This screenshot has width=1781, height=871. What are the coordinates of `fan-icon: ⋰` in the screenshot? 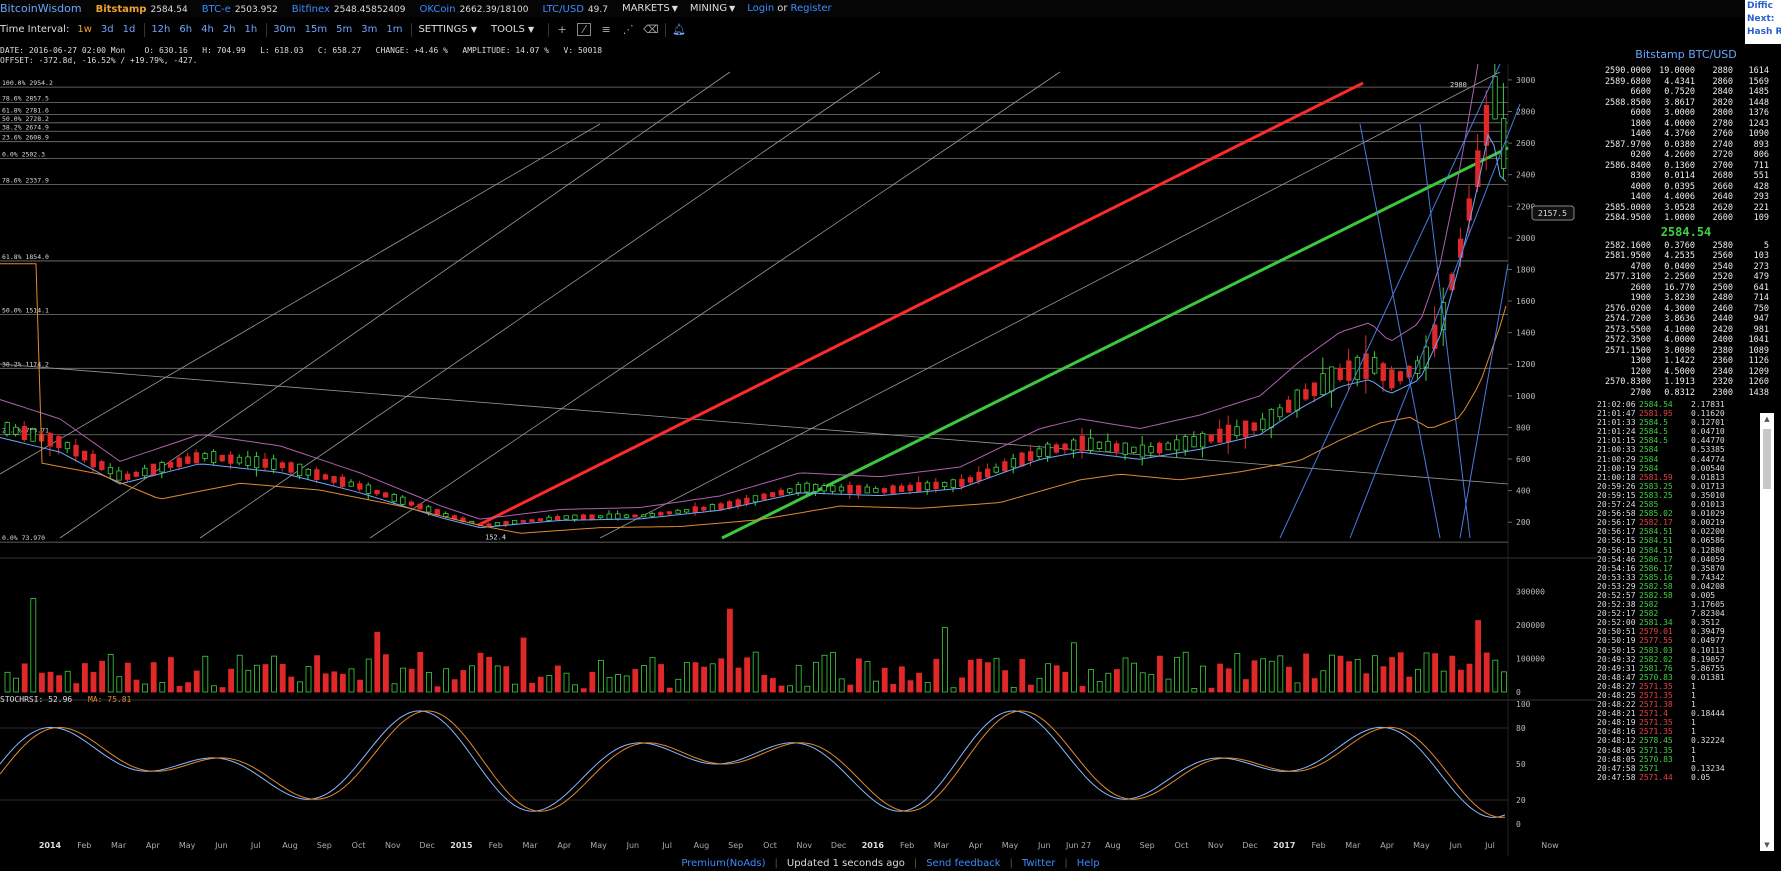 It's located at (628, 29).